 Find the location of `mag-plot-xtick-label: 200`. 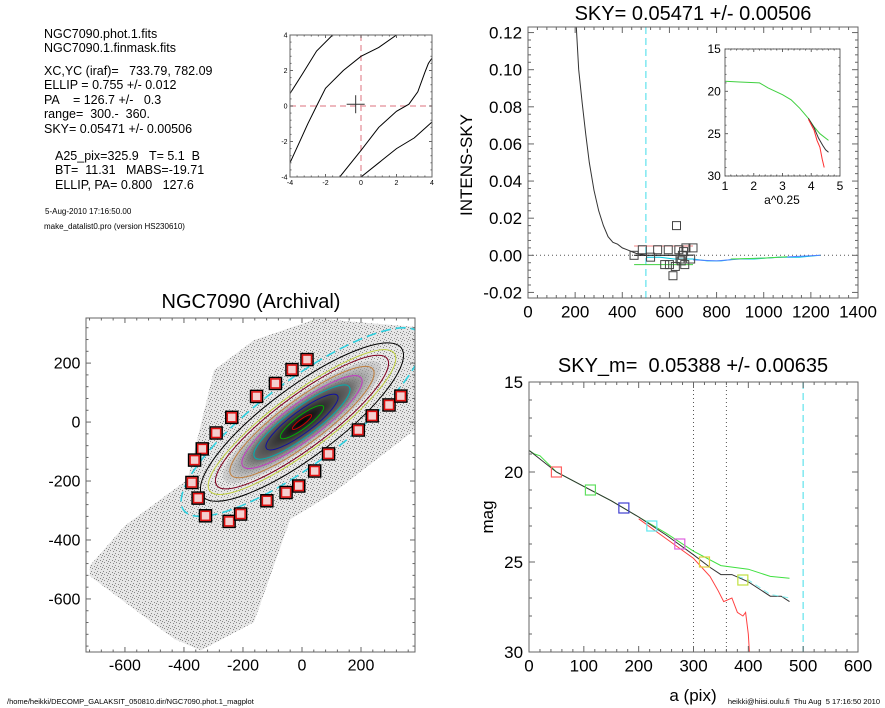

mag-plot-xtick-label: 200 is located at coordinates (638, 666).